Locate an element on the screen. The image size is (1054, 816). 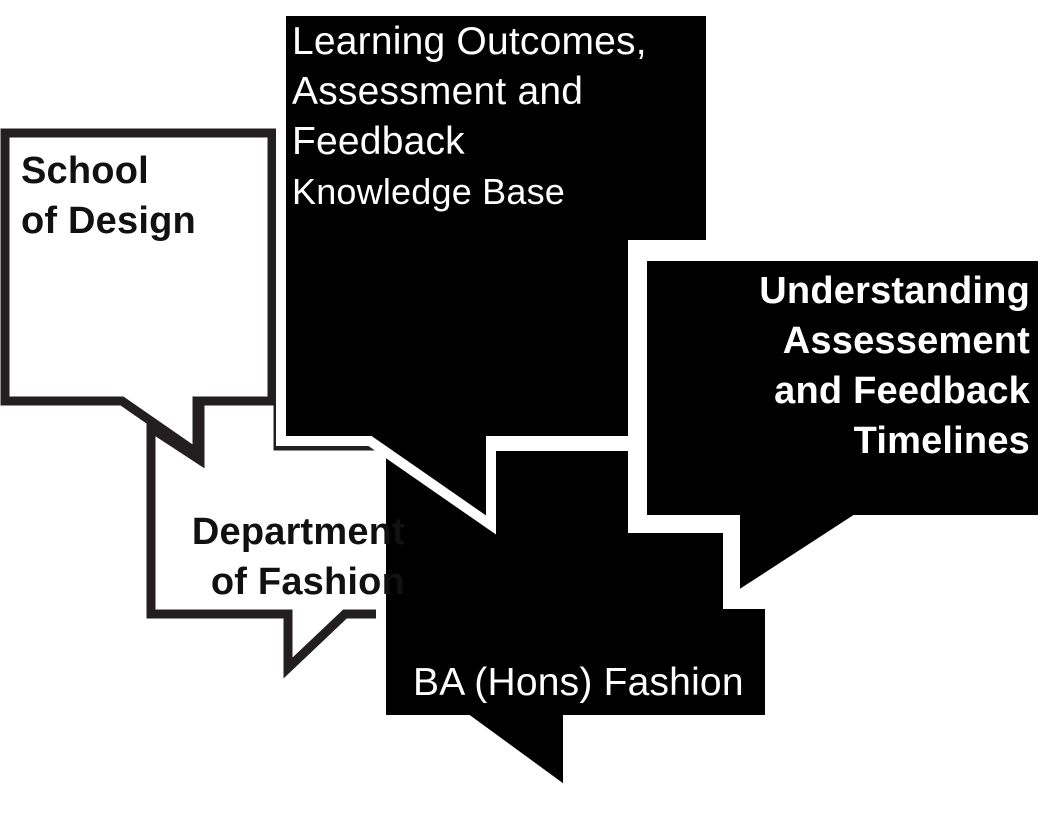
school-of-design-label: School of Design is located at coordinates (108, 196).